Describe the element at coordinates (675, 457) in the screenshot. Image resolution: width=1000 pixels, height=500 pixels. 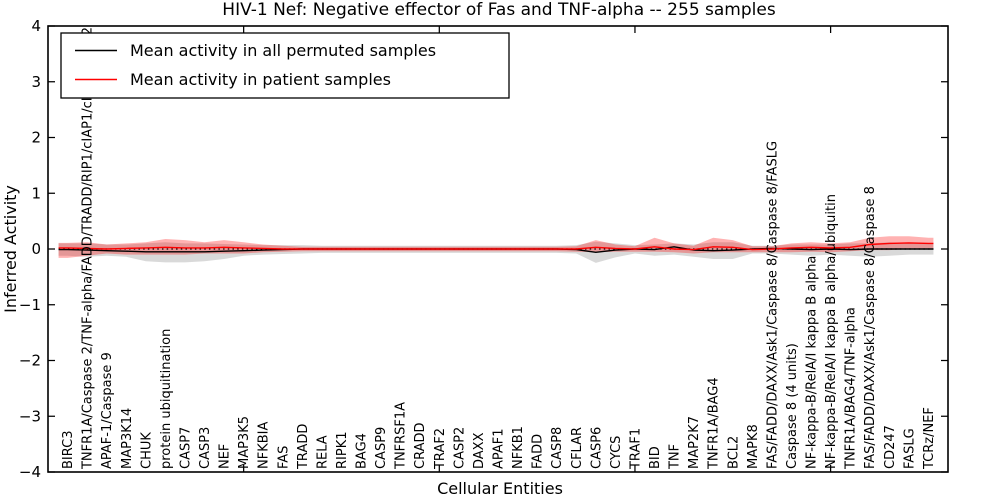
I see `x-tick-label: TNF` at that location.